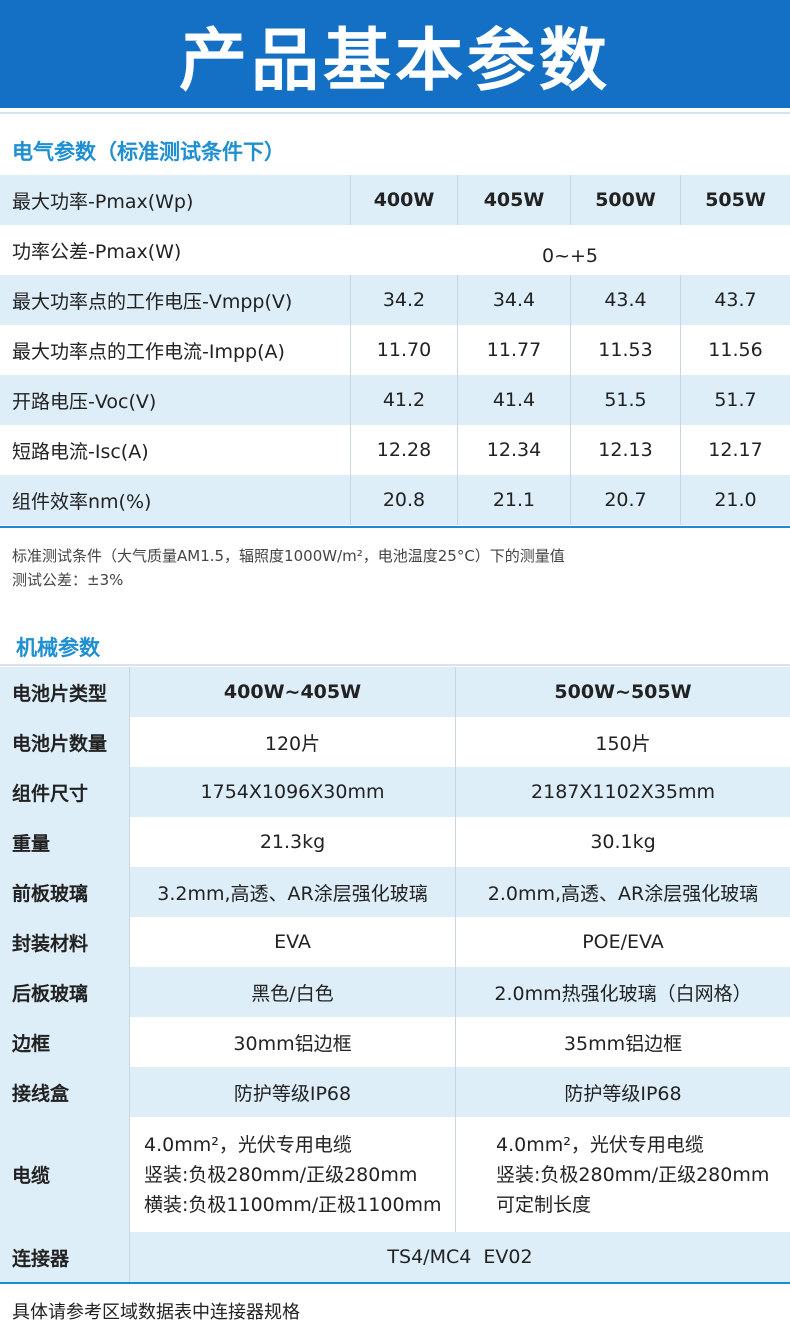  What do you see at coordinates (622, 1042) in the screenshot?
I see `value: 35mm铝边框` at bounding box center [622, 1042].